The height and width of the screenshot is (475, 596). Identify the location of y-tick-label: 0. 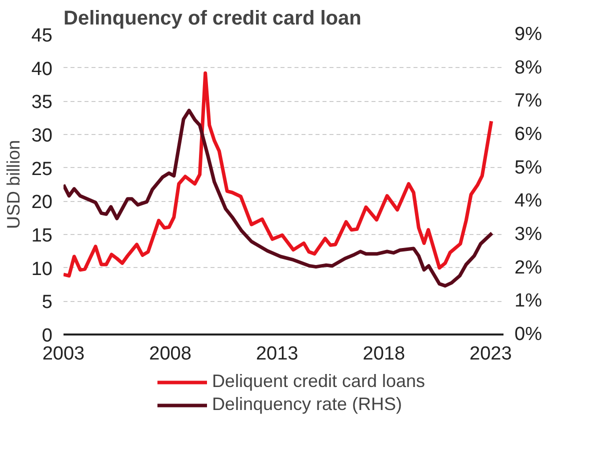
(47, 336).